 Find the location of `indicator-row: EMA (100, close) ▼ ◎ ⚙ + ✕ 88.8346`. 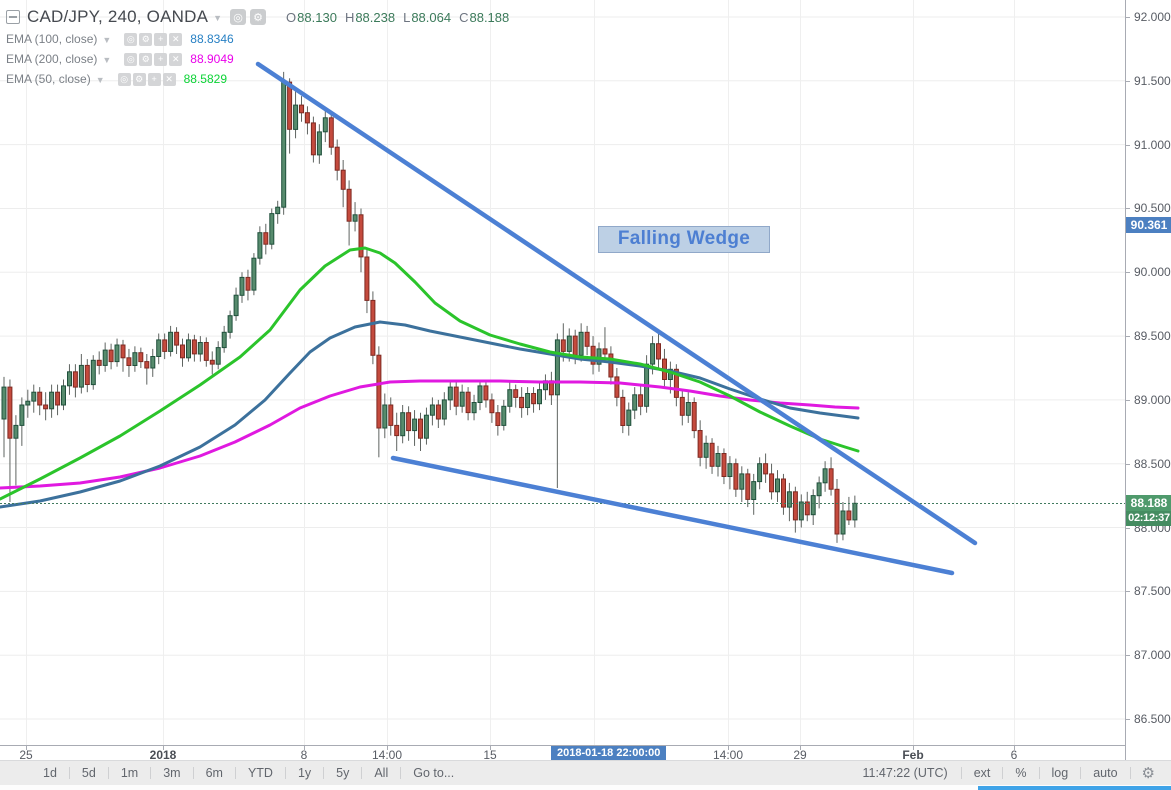

indicator-row: EMA (100, close) ▼ ◎ ⚙ + ✕ 88.8346 is located at coordinates (120, 39).